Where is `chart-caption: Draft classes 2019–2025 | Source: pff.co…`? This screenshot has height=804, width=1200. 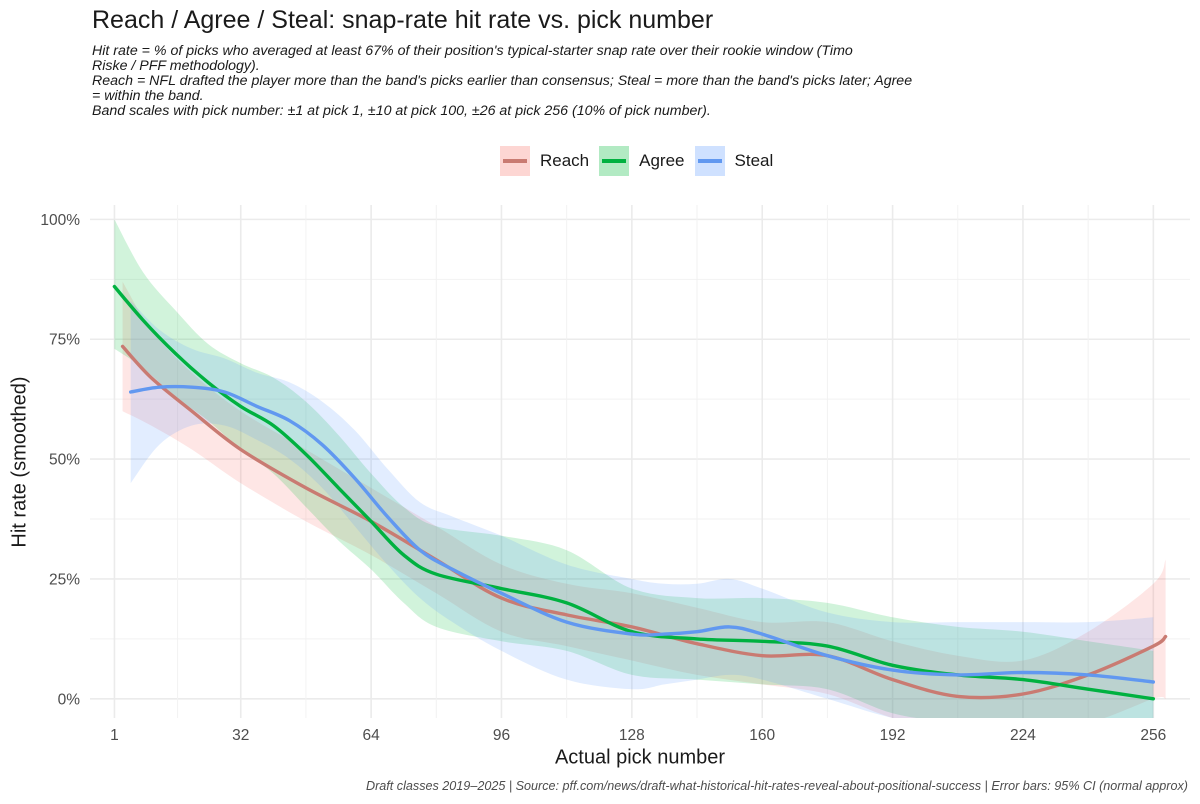
chart-caption: Draft classes 2019–2025 | Source: pff.co… is located at coordinates (777, 786).